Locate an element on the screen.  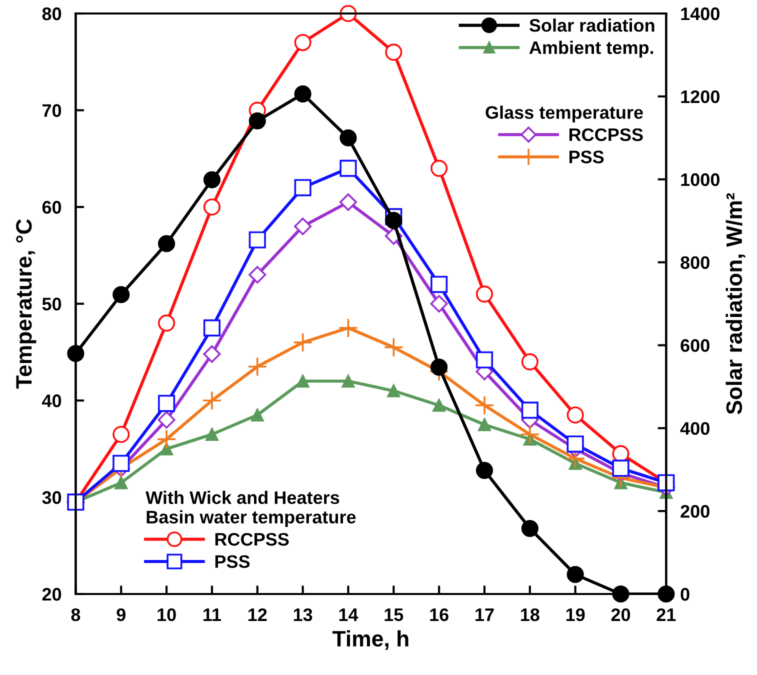
y-tick-label: 20 is located at coordinates (52, 594).